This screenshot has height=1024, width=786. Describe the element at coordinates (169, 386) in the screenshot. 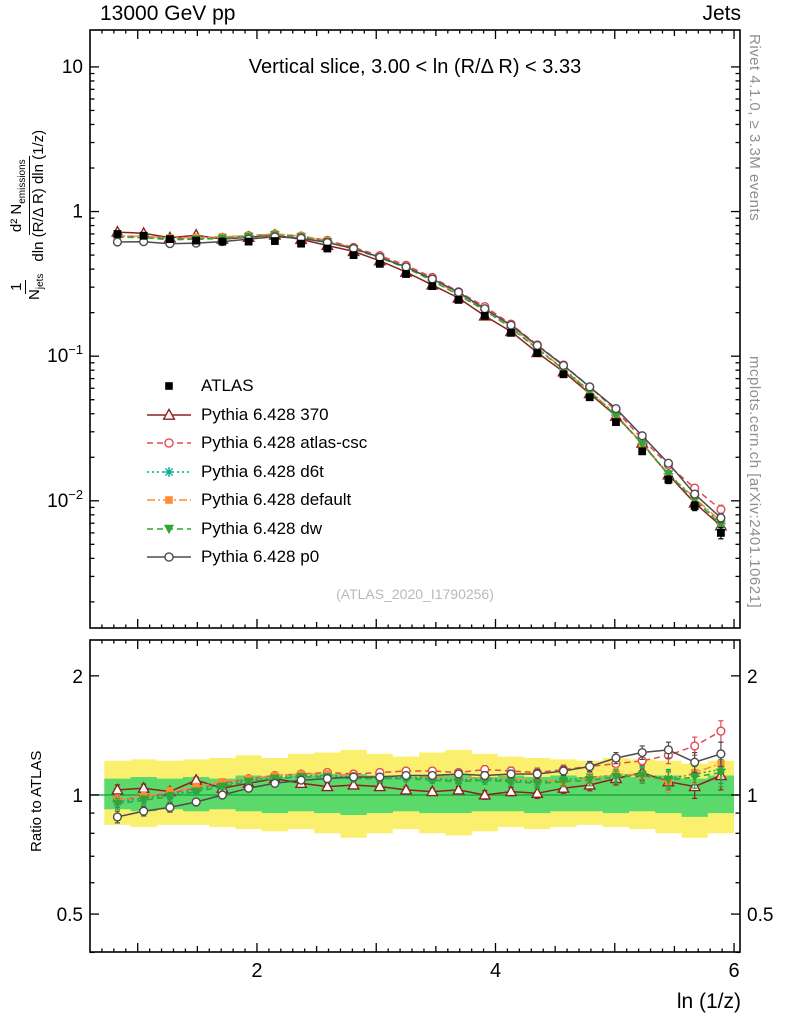

I see `legend-marker-atlas` at that location.